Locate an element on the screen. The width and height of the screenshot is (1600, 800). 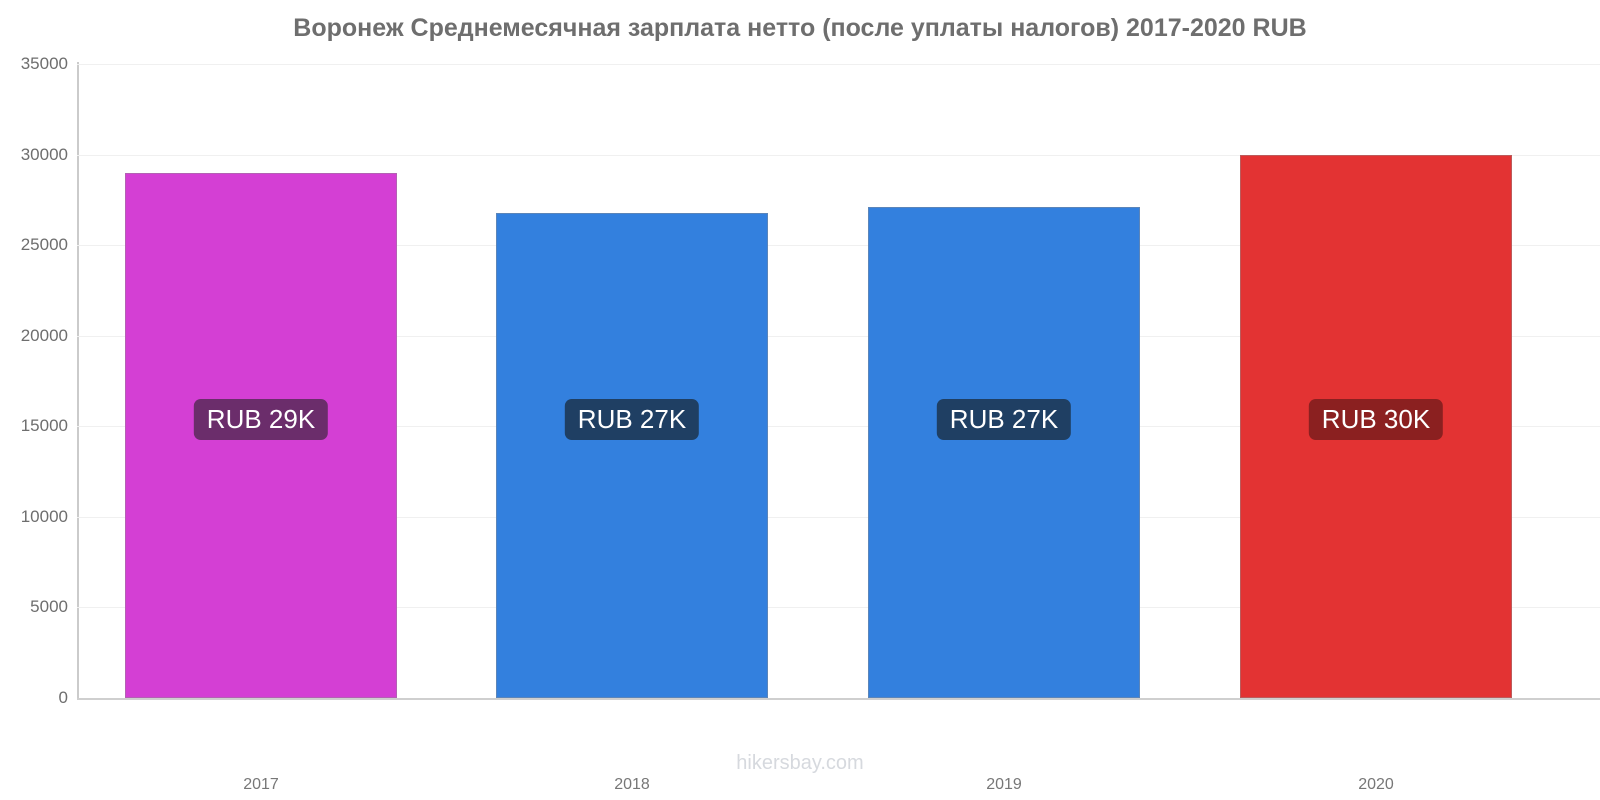
y-tick-label-0: 0 is located at coordinates (63, 697).